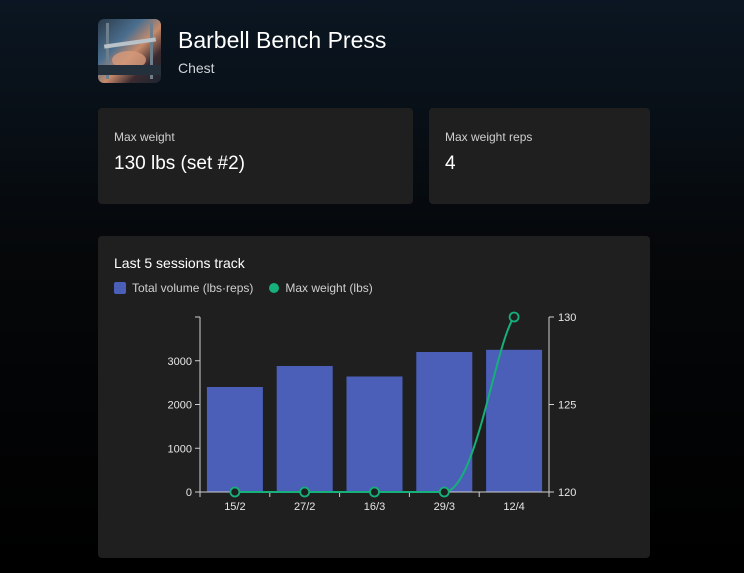 This screenshot has width=744, height=573. What do you see at coordinates (444, 422) in the screenshot?
I see `bar-29/3` at bounding box center [444, 422].